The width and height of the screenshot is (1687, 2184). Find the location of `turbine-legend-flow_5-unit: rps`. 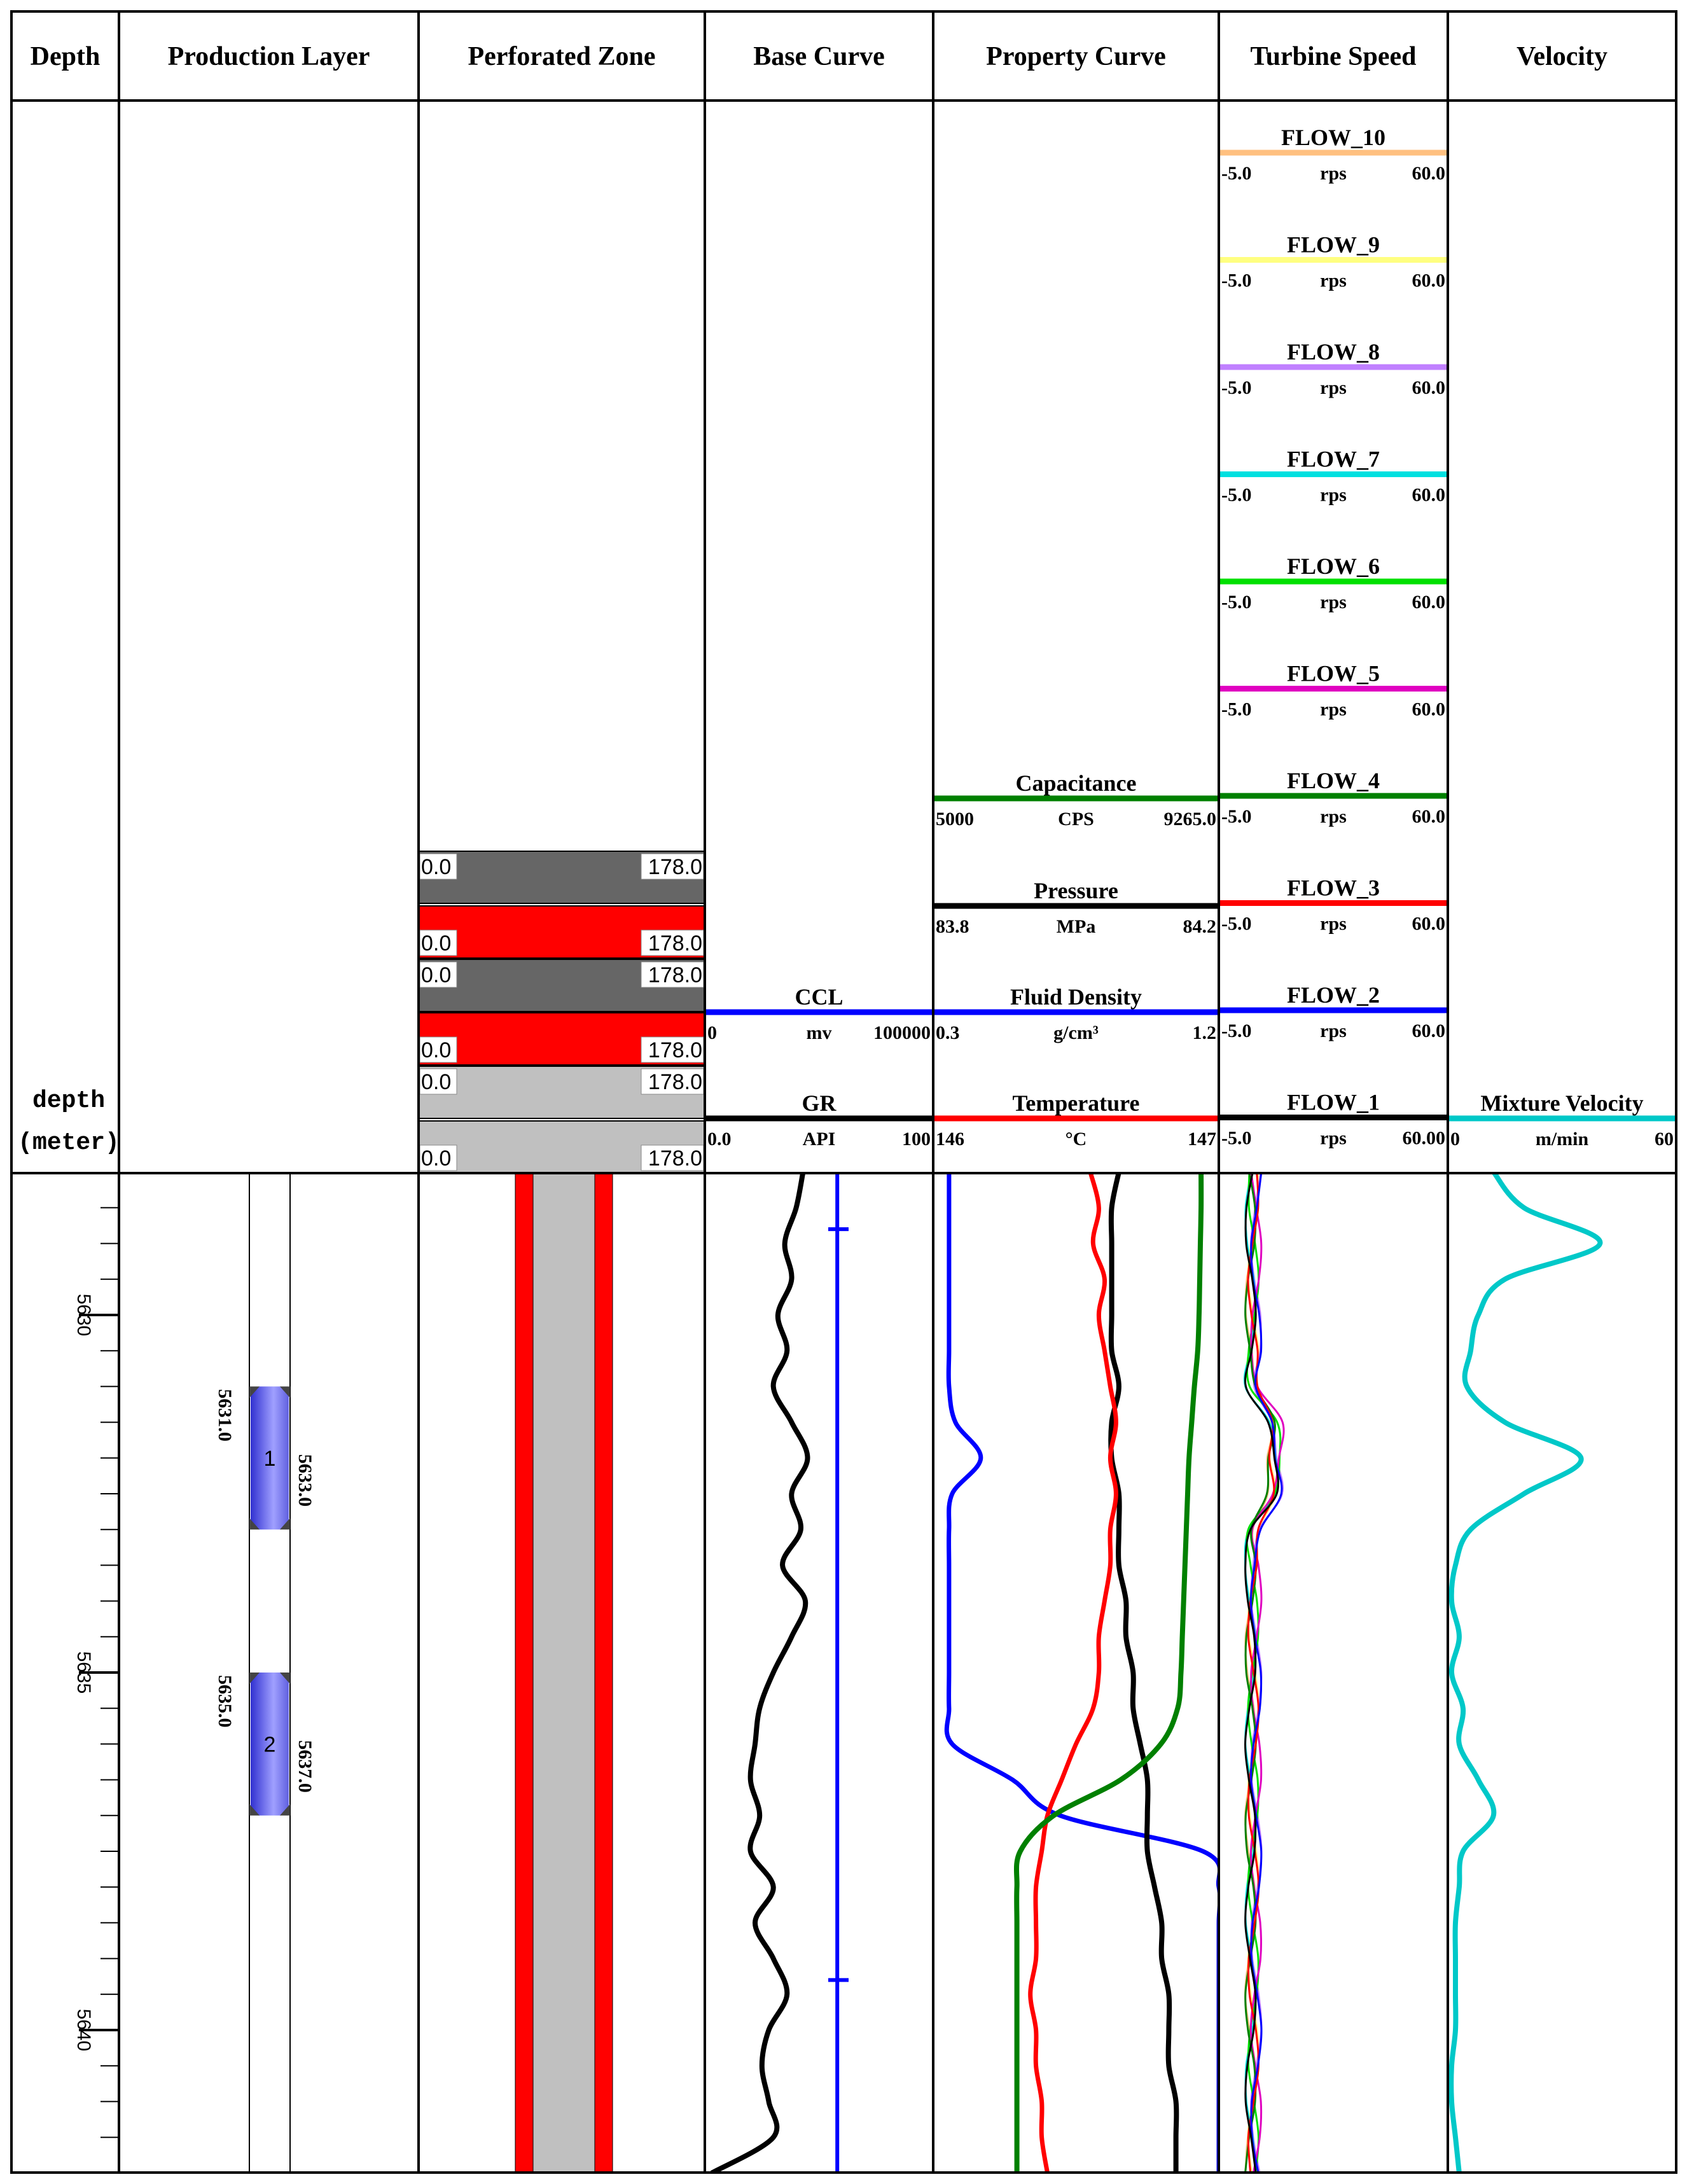

turbine-legend-flow_5-unit: rps is located at coordinates (1333, 709).